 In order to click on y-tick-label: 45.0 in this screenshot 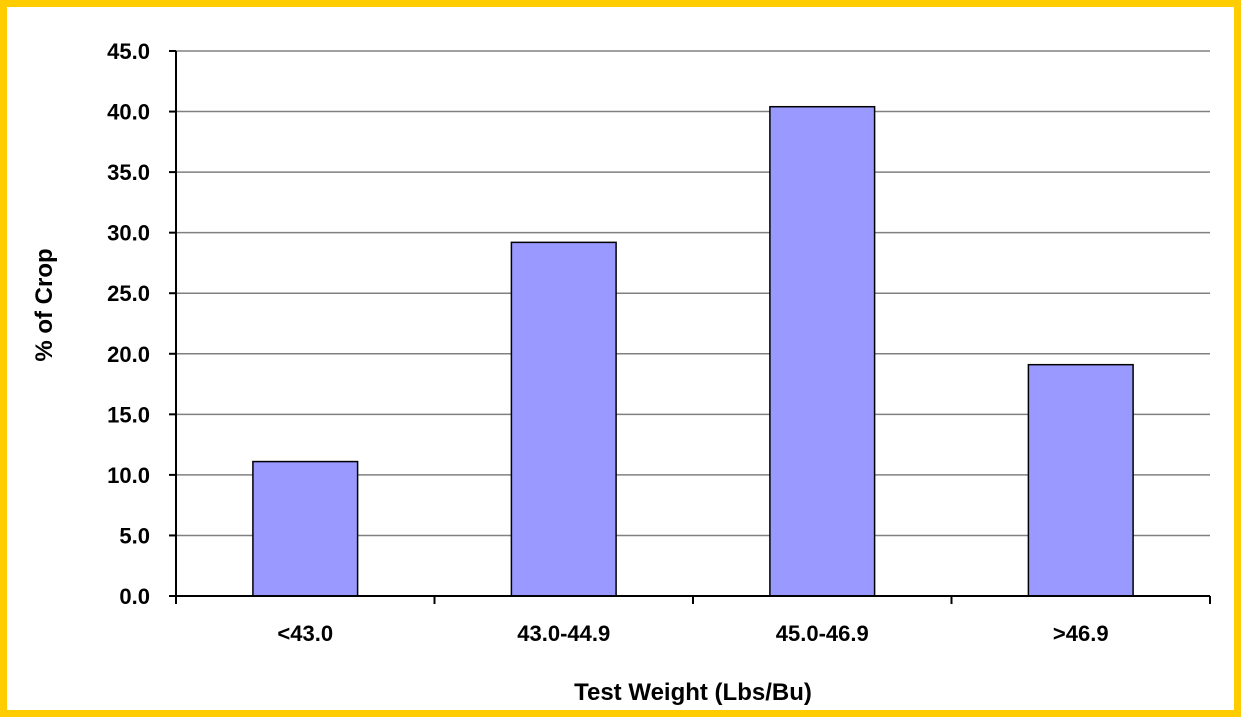, I will do `click(128, 51)`.